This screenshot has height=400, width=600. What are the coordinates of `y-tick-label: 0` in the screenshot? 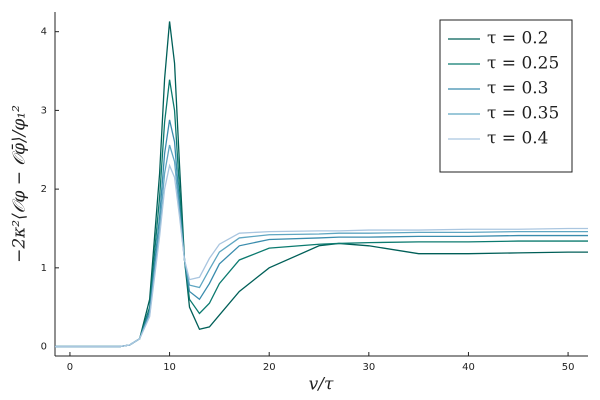 It's located at (44, 347).